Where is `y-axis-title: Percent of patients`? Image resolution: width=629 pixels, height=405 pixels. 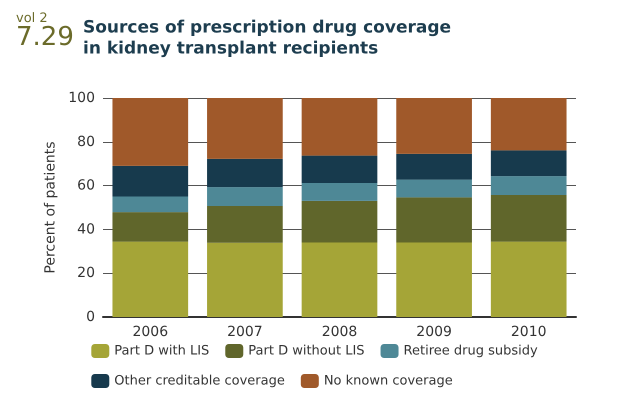 y-axis-title: Percent of patients is located at coordinates (50, 207).